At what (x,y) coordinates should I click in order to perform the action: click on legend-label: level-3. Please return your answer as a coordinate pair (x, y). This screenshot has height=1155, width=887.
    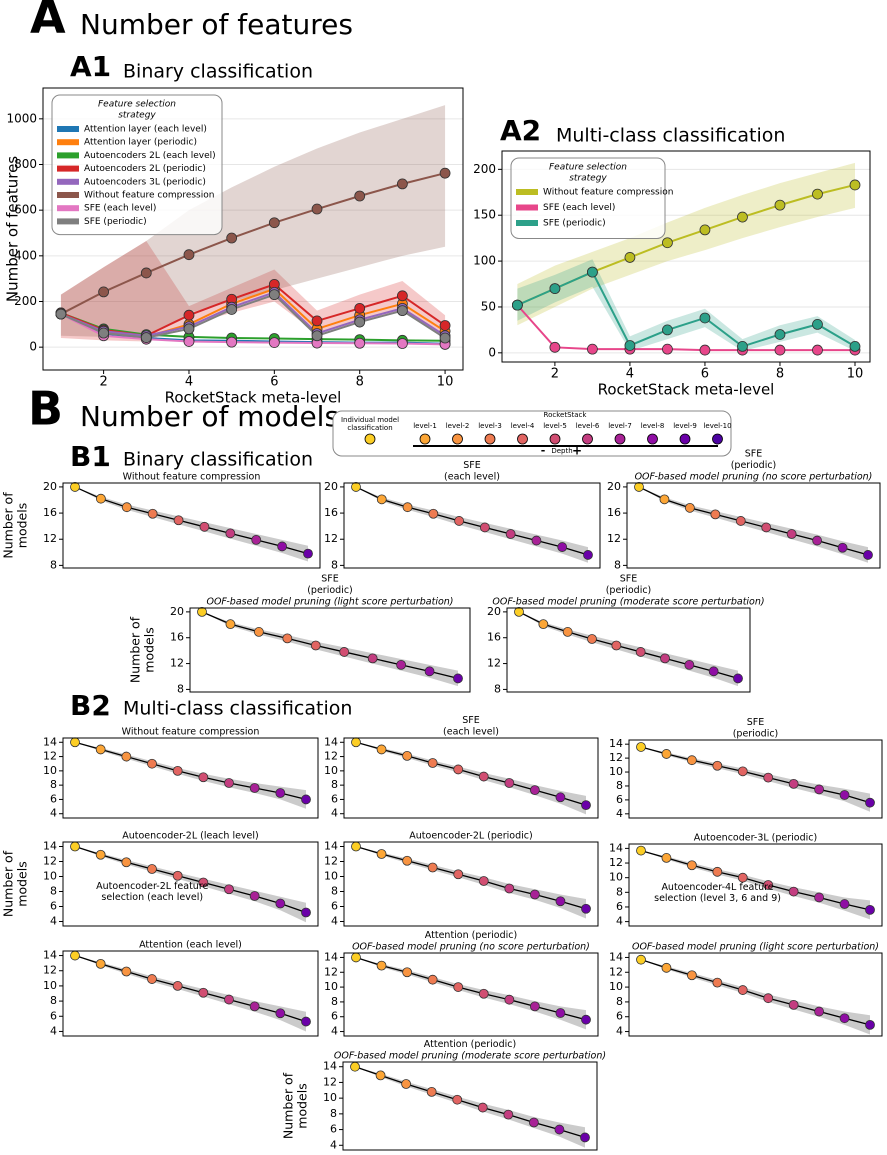
    Looking at the image, I should click on (490, 426).